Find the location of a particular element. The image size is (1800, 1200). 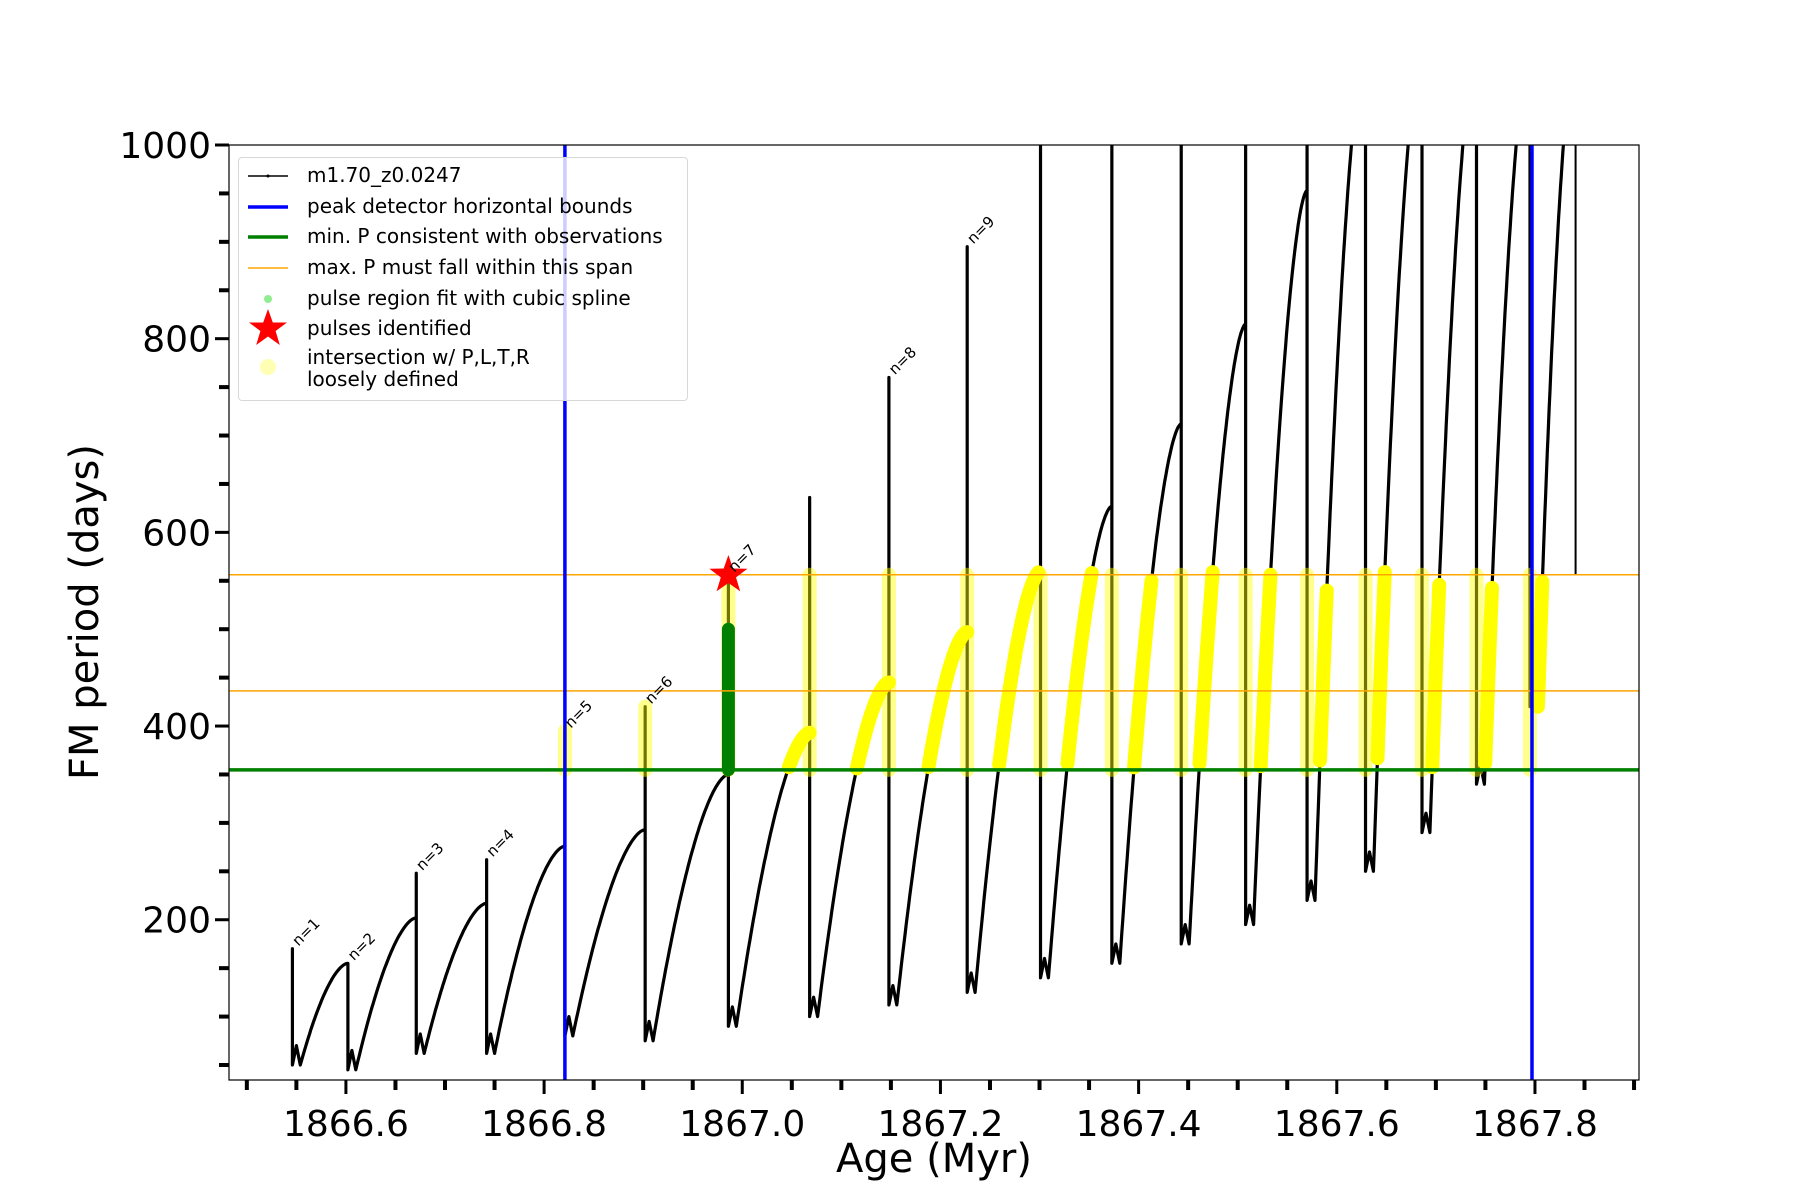

legend-green-dot-icon is located at coordinates (268, 299).